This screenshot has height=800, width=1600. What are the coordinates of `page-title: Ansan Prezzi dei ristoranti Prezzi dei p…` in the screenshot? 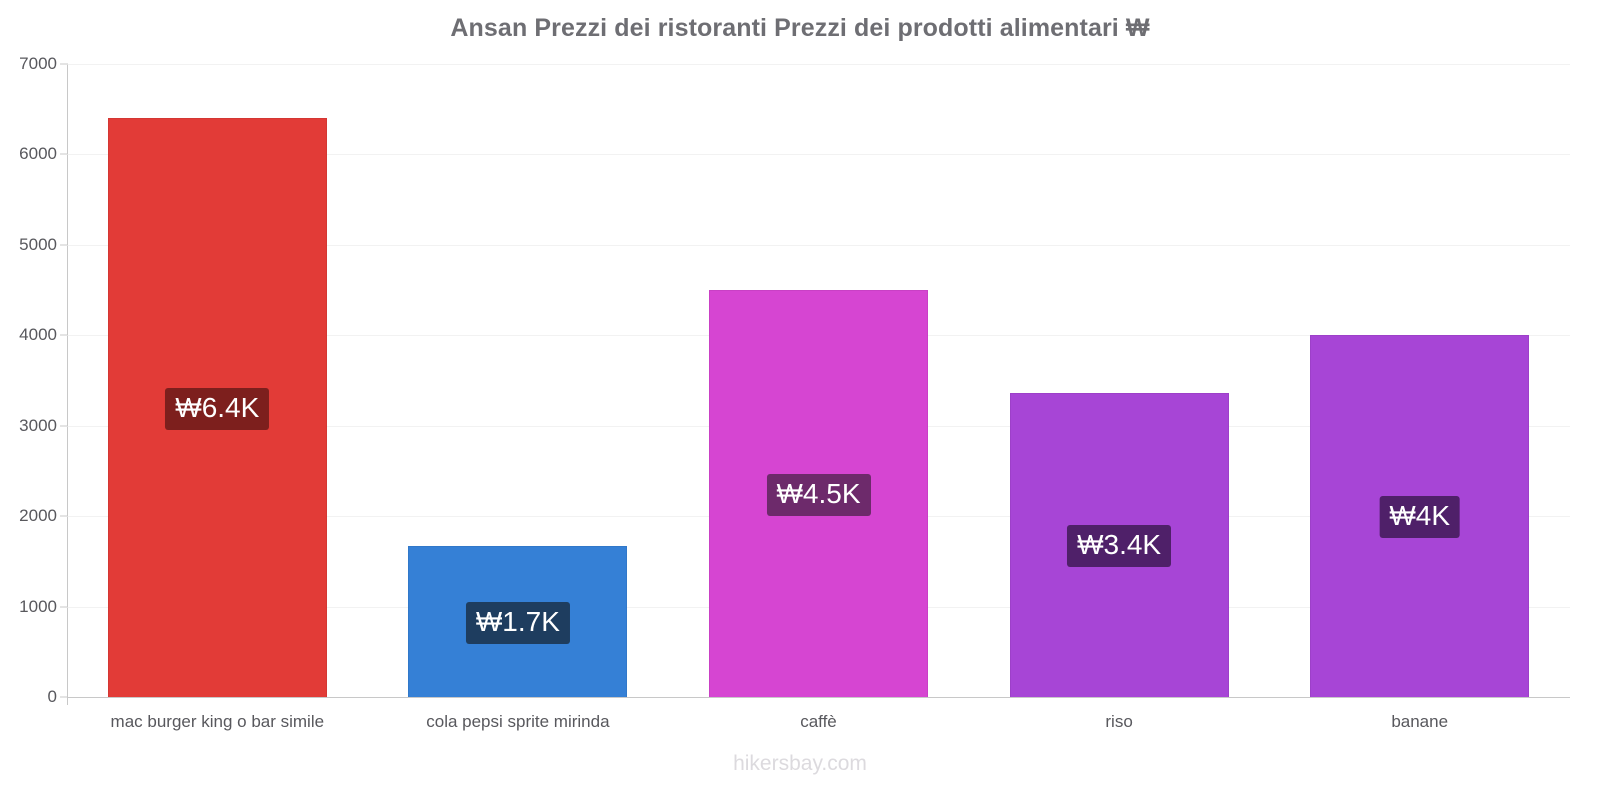 It's located at (800, 28).